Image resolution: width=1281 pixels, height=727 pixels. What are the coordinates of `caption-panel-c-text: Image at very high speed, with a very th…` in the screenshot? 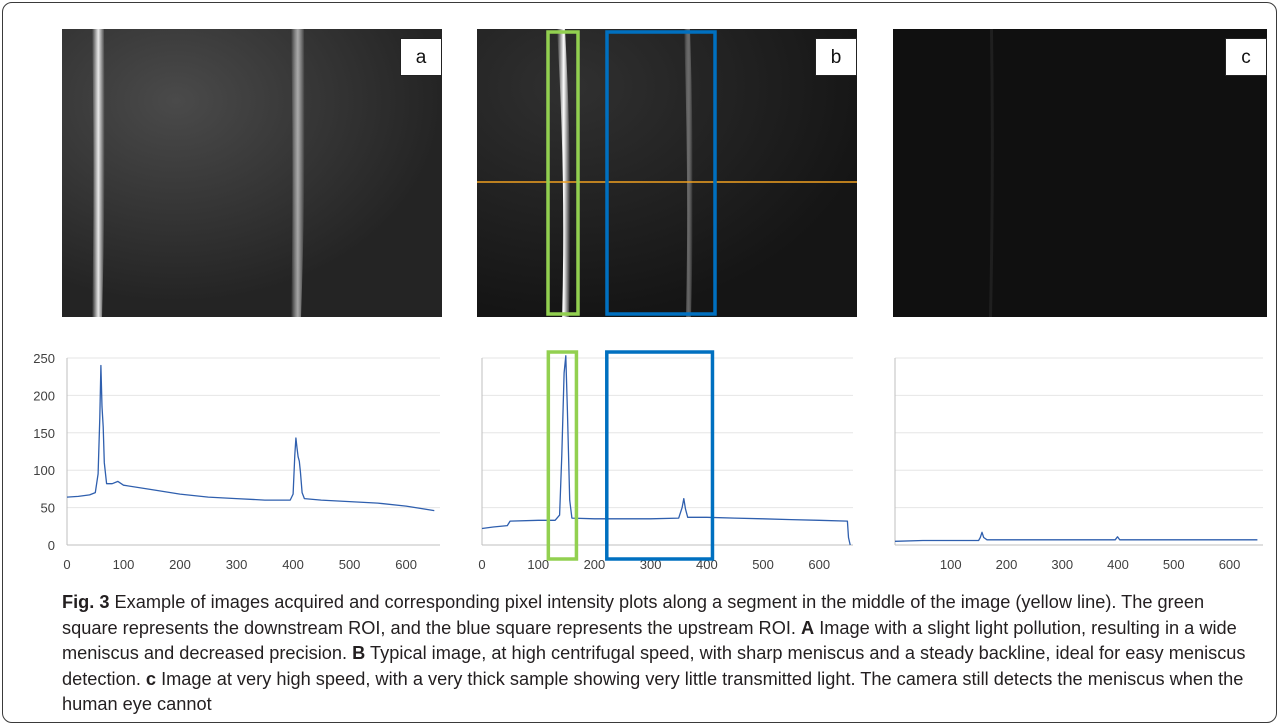 It's located at (653, 691).